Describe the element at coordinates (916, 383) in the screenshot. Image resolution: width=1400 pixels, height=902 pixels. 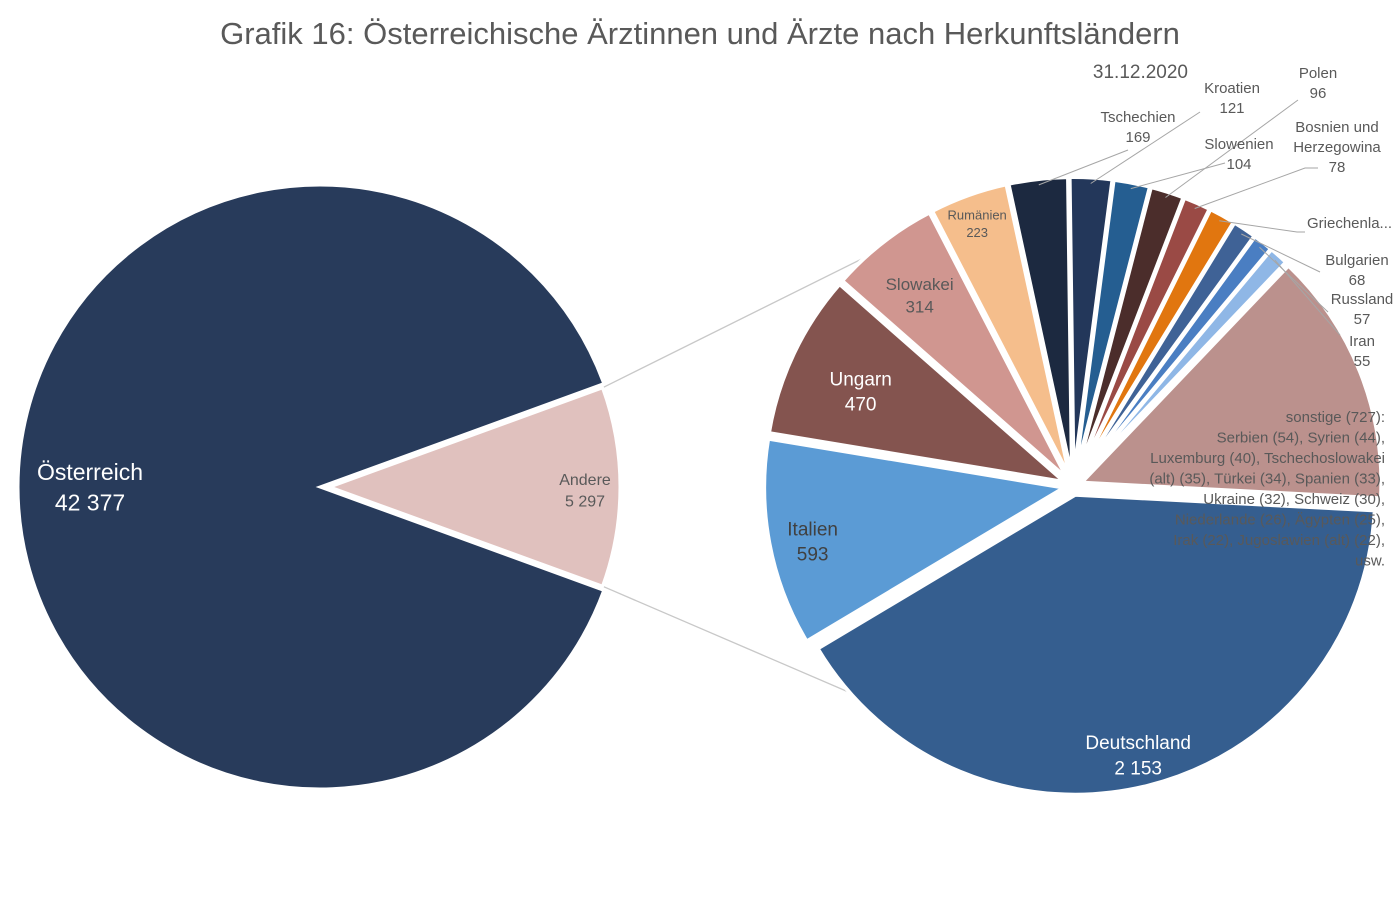
I see `slice-ungarn` at that location.